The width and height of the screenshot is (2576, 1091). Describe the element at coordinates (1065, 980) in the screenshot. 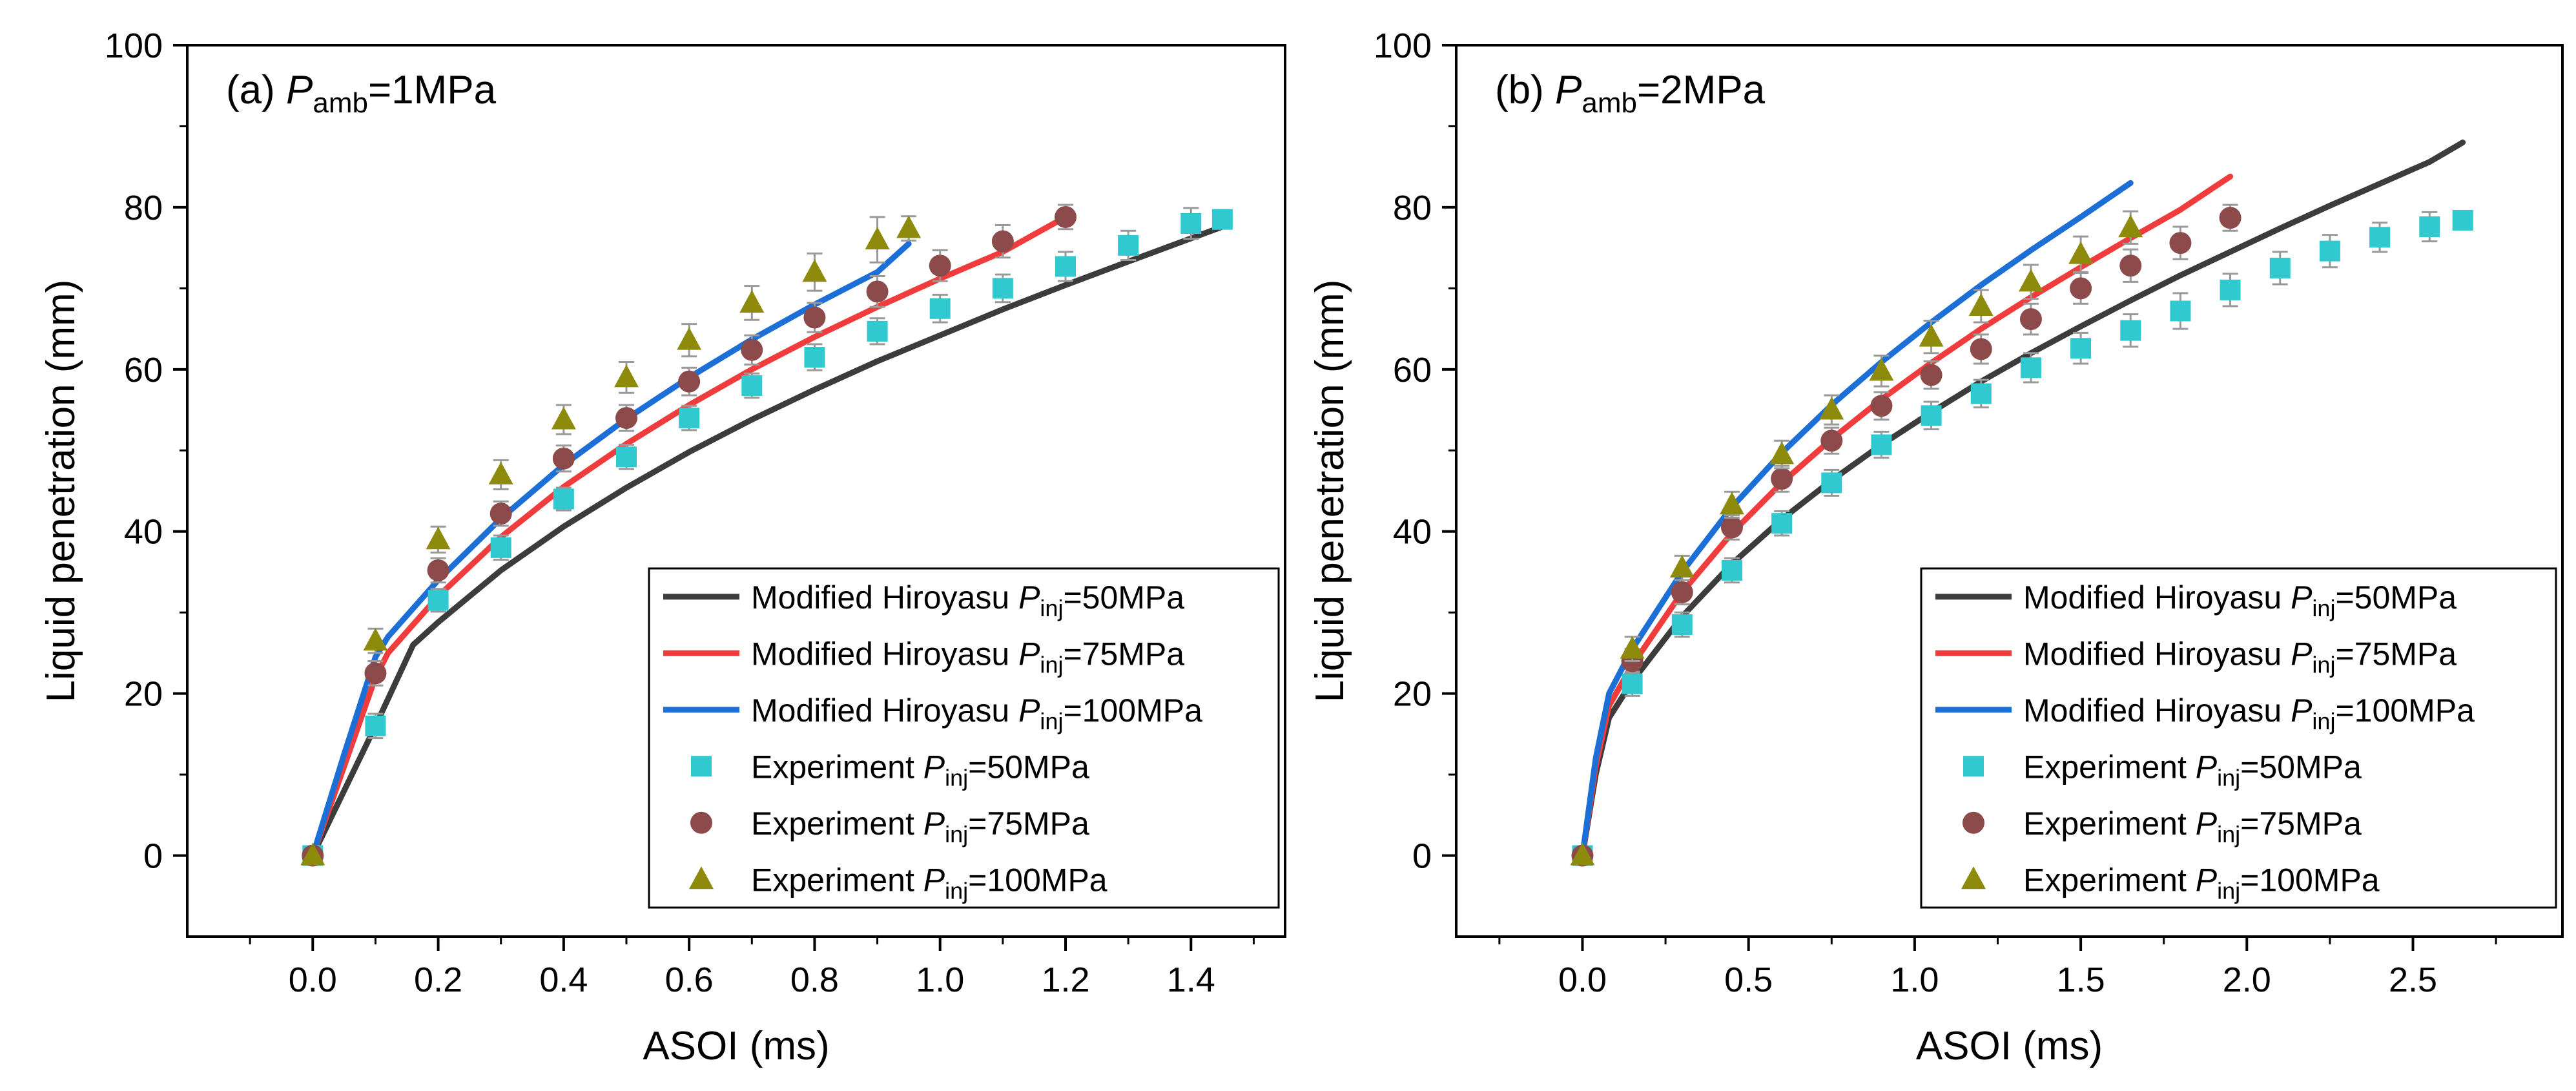

I see `x-tick-label: 1.2` at that location.